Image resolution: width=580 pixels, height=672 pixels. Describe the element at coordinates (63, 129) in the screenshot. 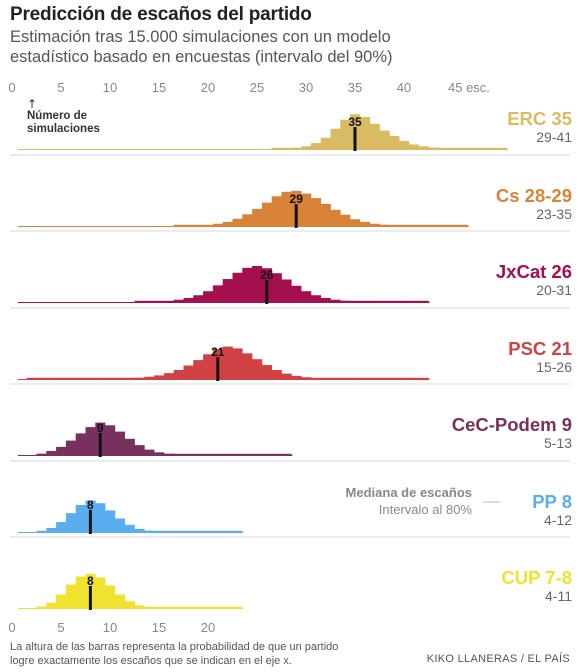

I see `y-annotation-line: simulaciones` at that location.